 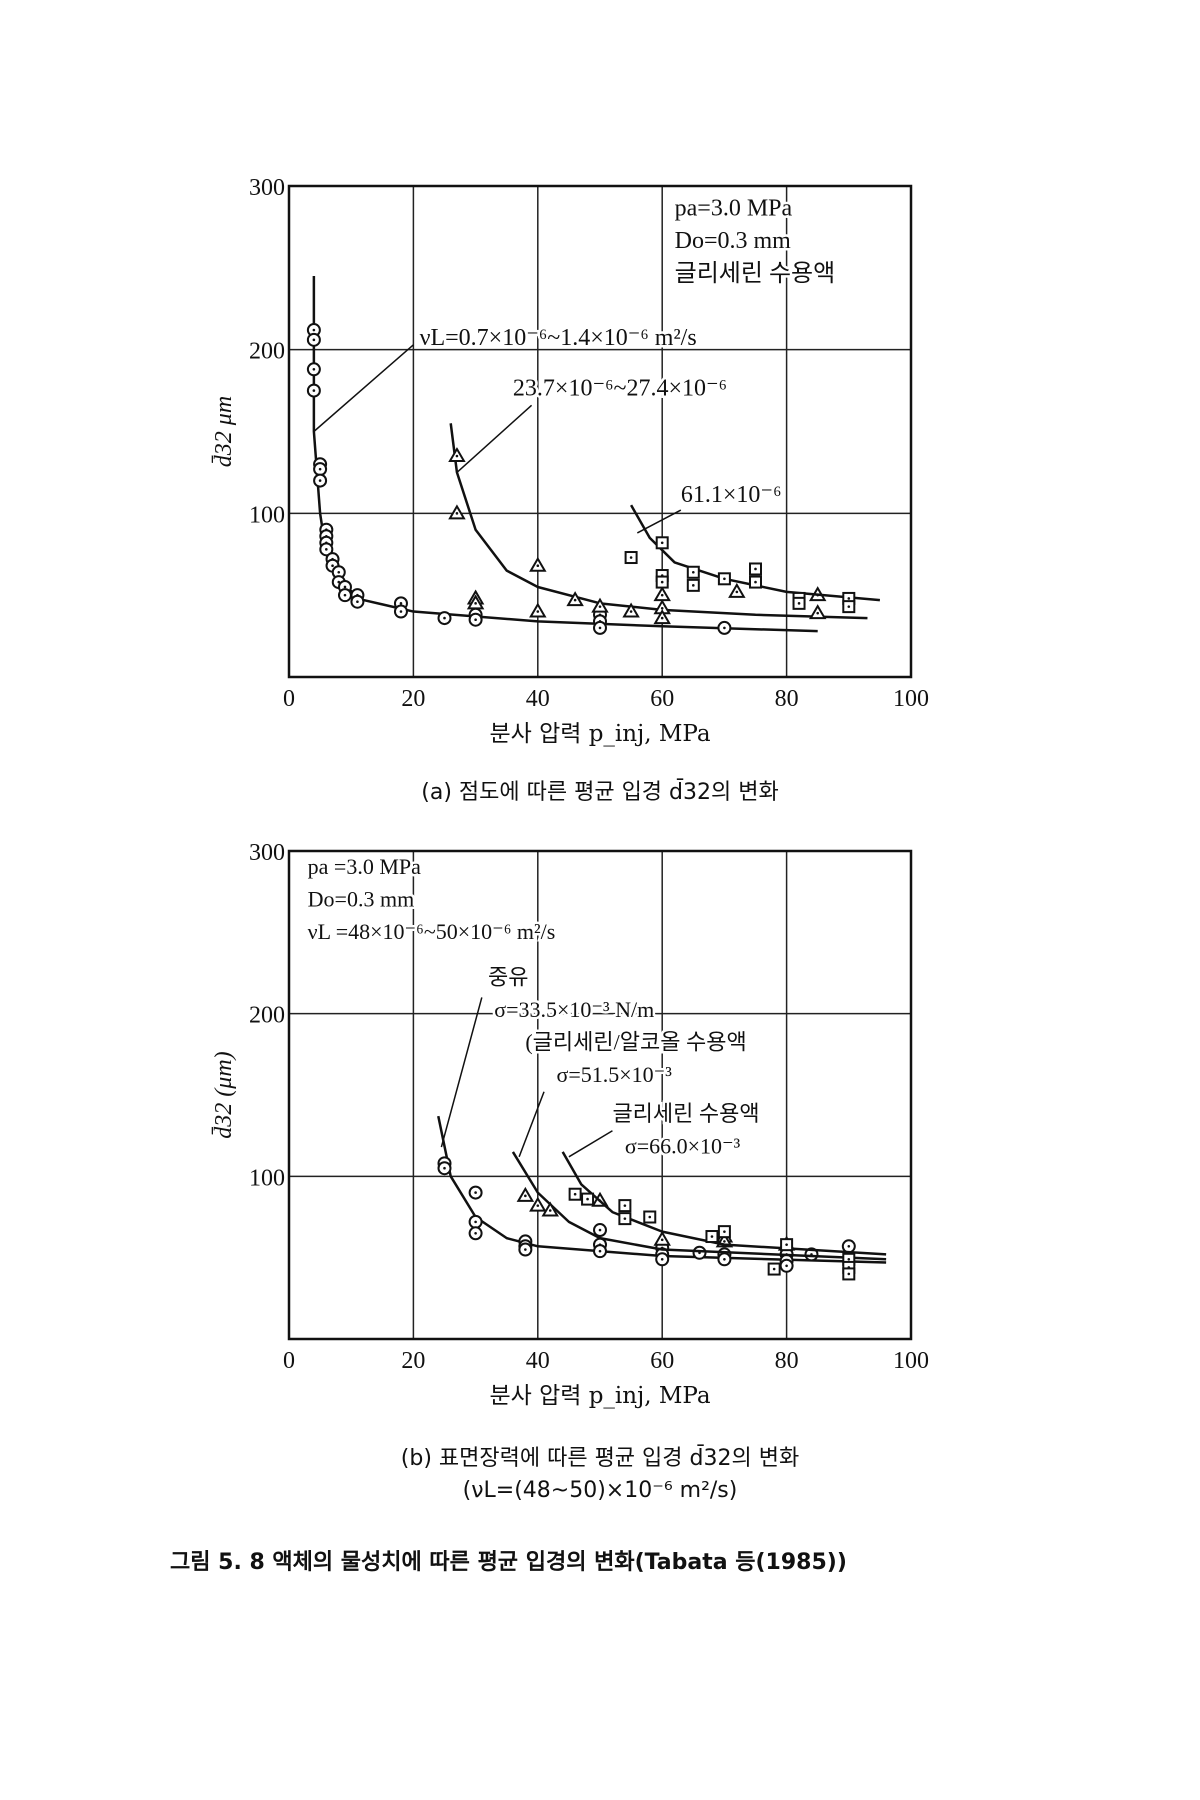 I want to click on series-label: 글리세린 수용액, so click(x=685, y=1113).